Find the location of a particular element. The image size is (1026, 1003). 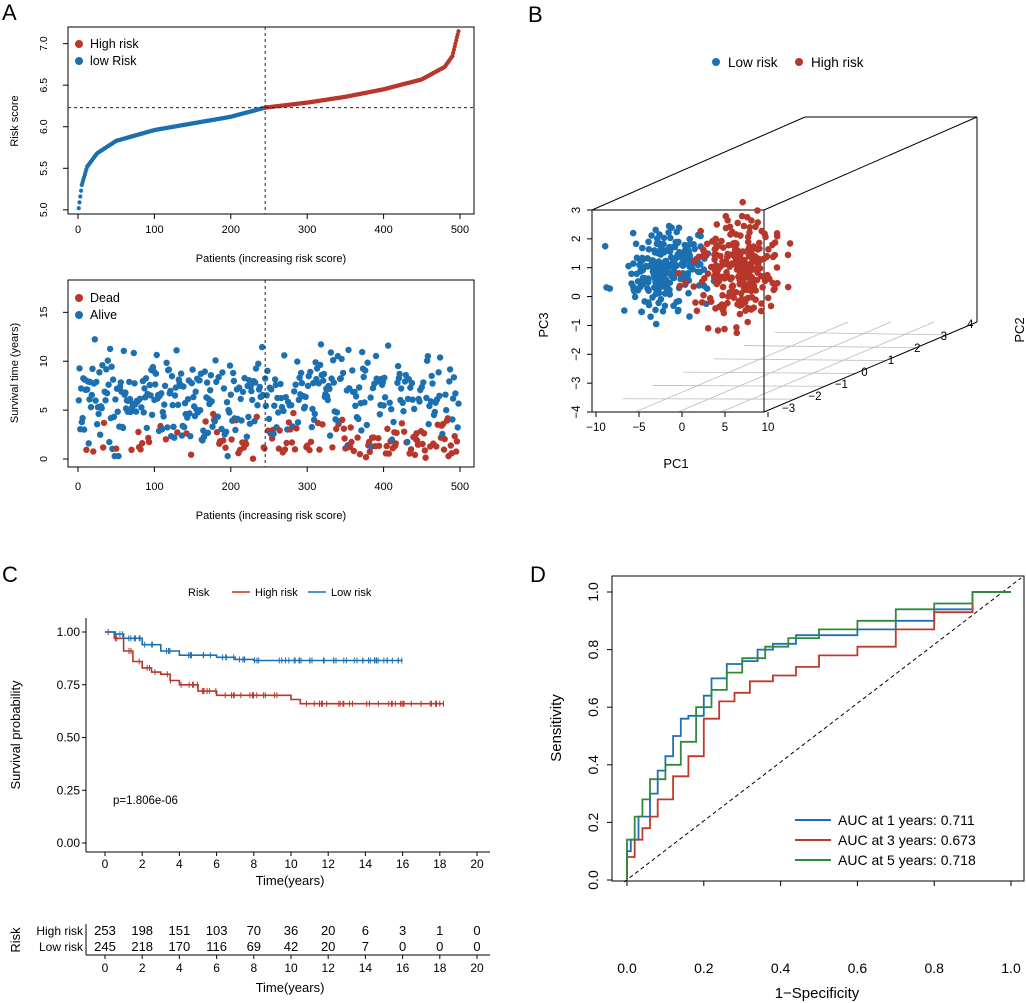

y-tick-label: 6.0 is located at coordinates (44, 126).